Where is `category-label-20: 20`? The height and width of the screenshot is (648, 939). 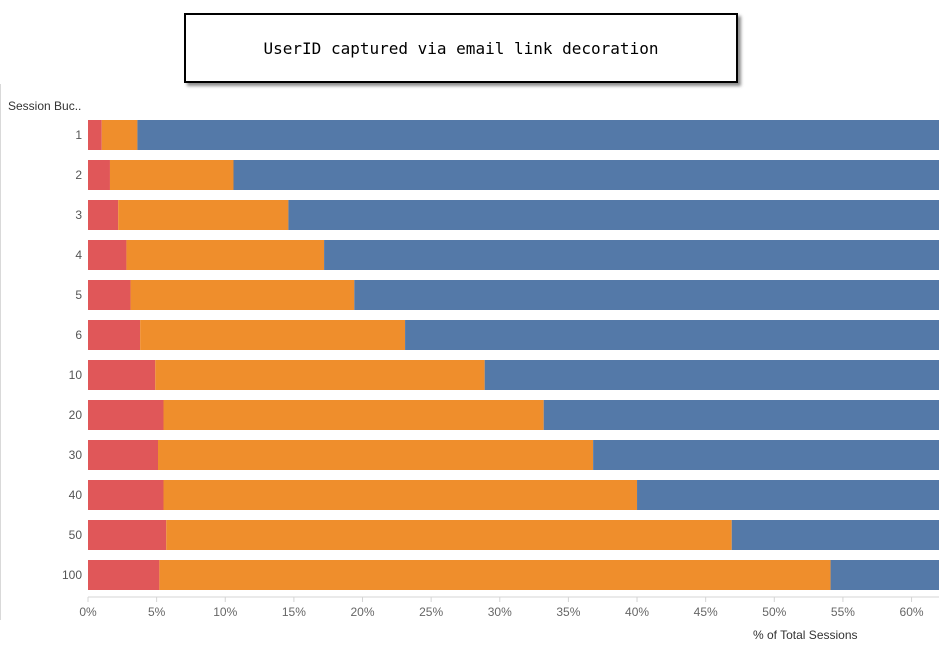 category-label-20: 20 is located at coordinates (76, 415).